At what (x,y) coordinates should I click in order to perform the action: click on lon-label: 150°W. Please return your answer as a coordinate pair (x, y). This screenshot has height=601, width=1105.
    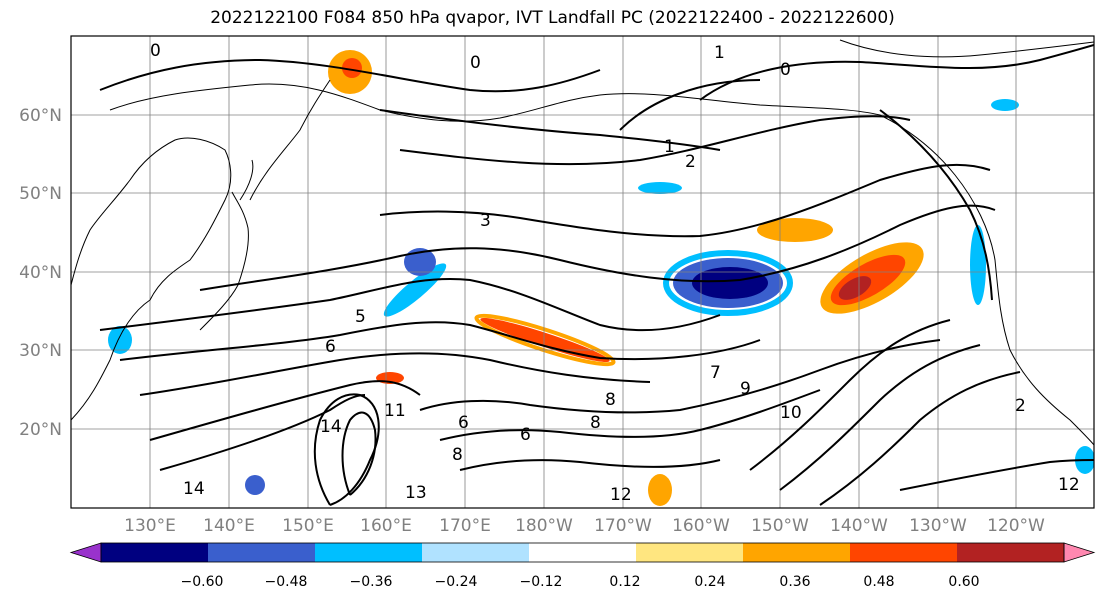
    Looking at the image, I should click on (780, 526).